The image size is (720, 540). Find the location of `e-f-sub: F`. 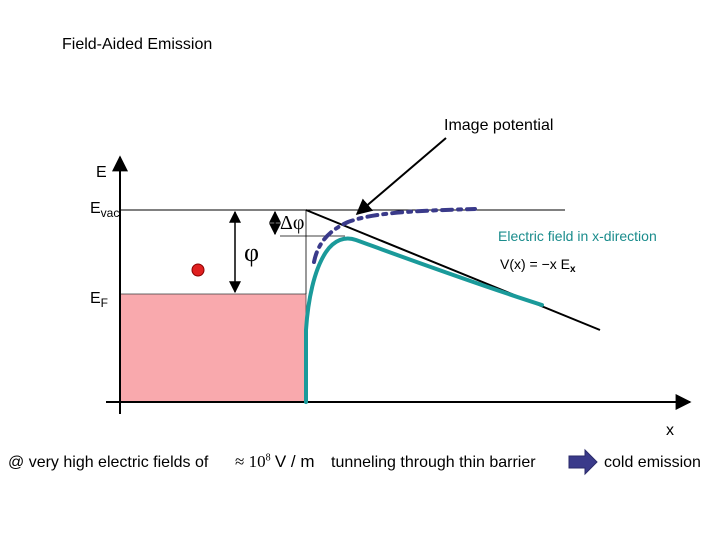

e-f-sub: F is located at coordinates (104, 303).